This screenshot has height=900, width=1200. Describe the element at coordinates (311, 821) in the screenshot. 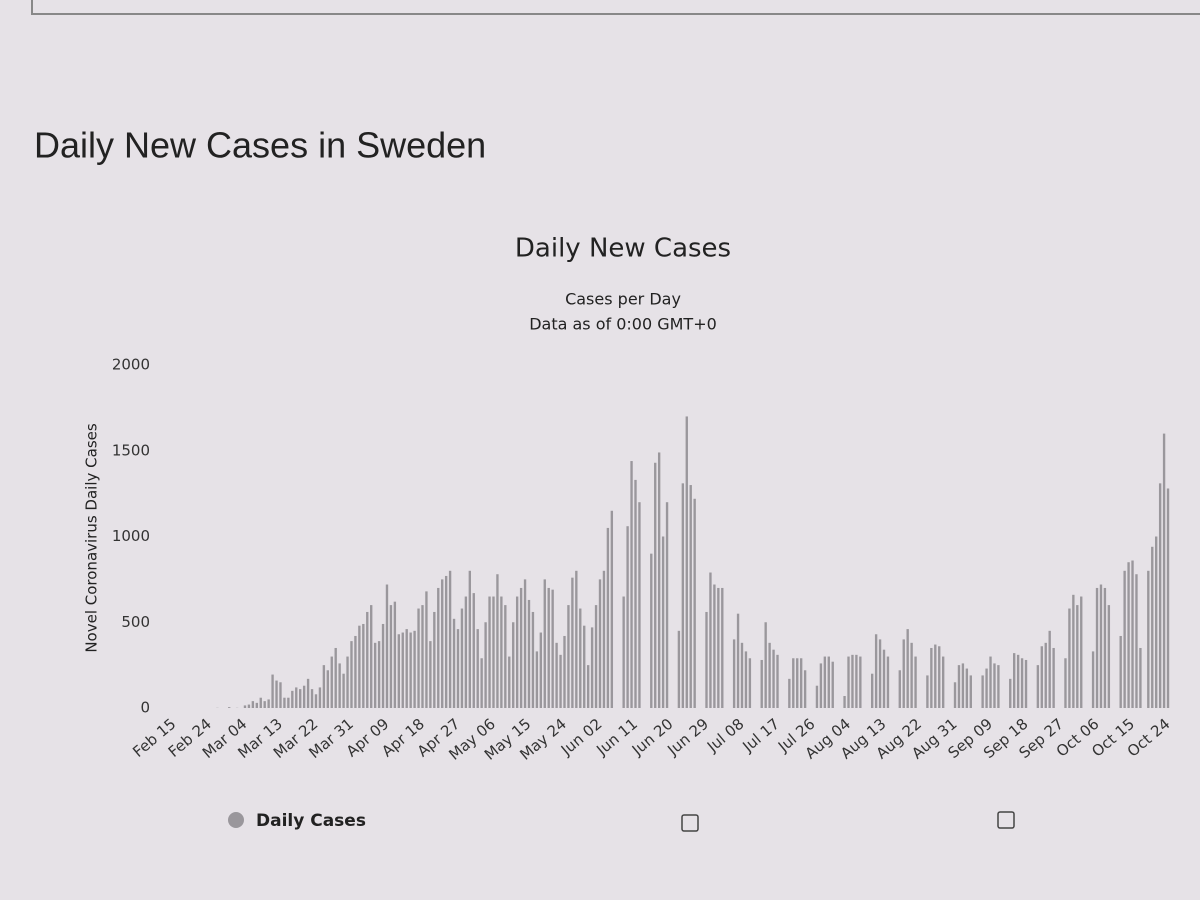

I see `legend-label: Daily Cases` at that location.